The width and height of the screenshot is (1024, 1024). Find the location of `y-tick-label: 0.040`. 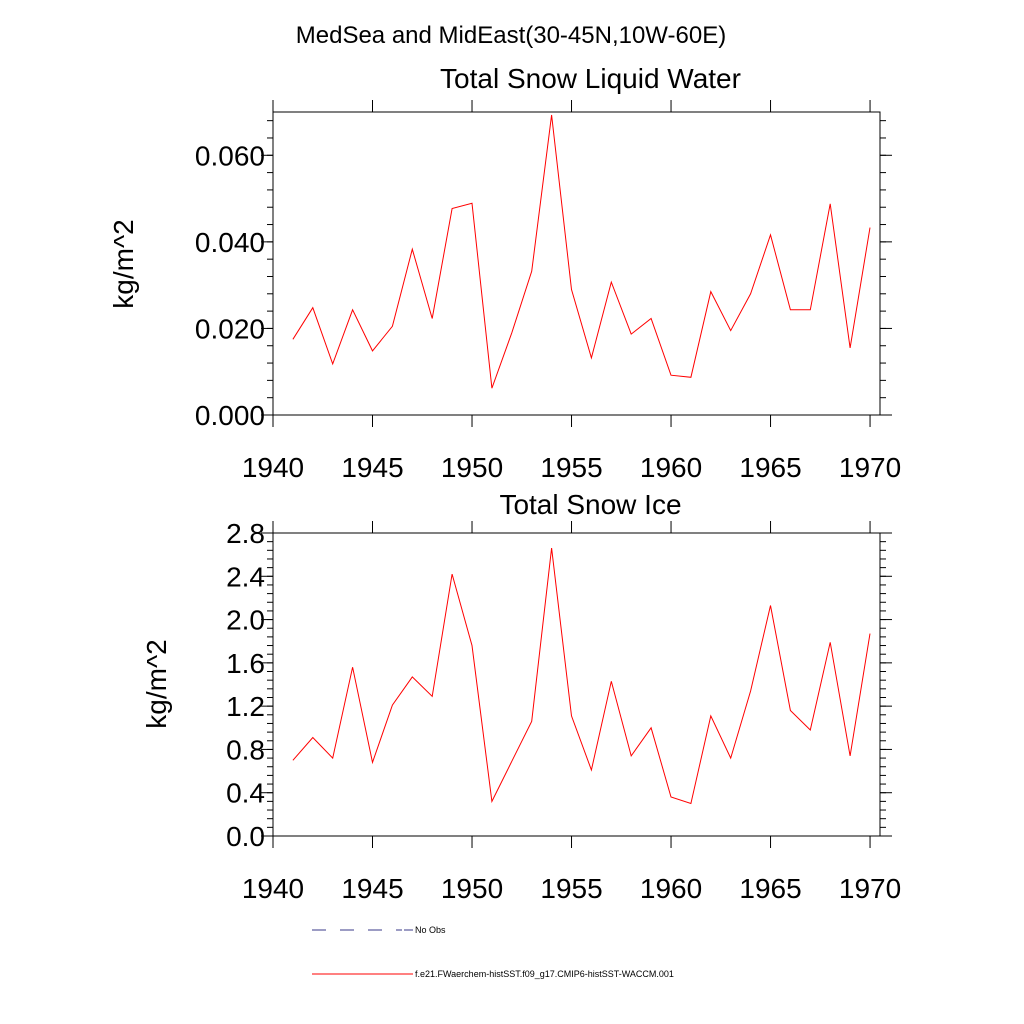

y-tick-label: 0.040 is located at coordinates (230, 242).